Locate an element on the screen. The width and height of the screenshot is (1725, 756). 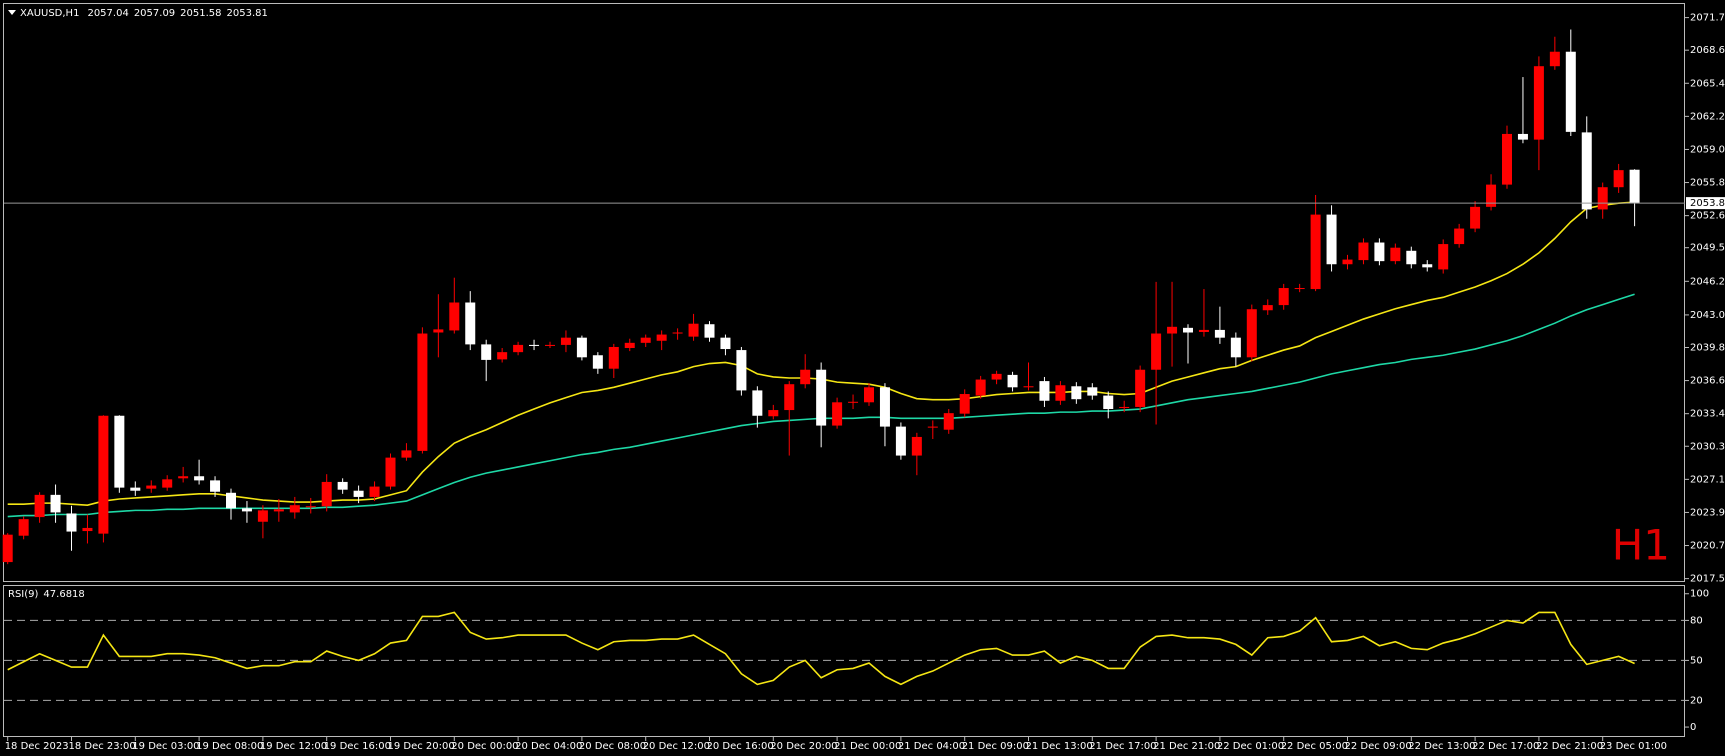
x-tick-label: 19 Dec 08:00 is located at coordinates (229, 746).